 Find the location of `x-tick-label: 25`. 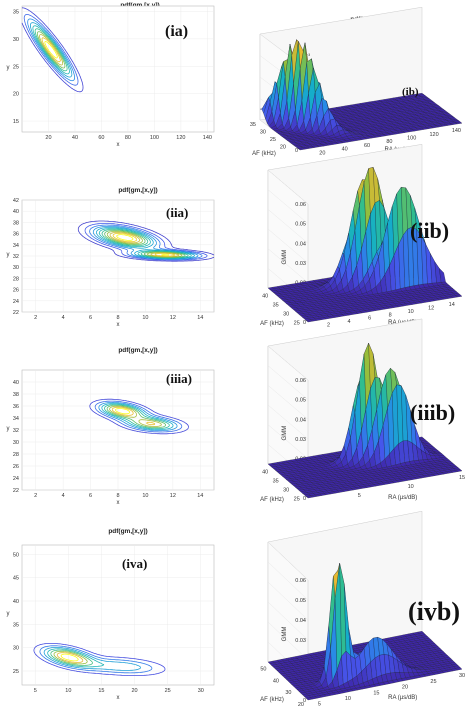

x-tick-label: 25 is located at coordinates (433, 682).